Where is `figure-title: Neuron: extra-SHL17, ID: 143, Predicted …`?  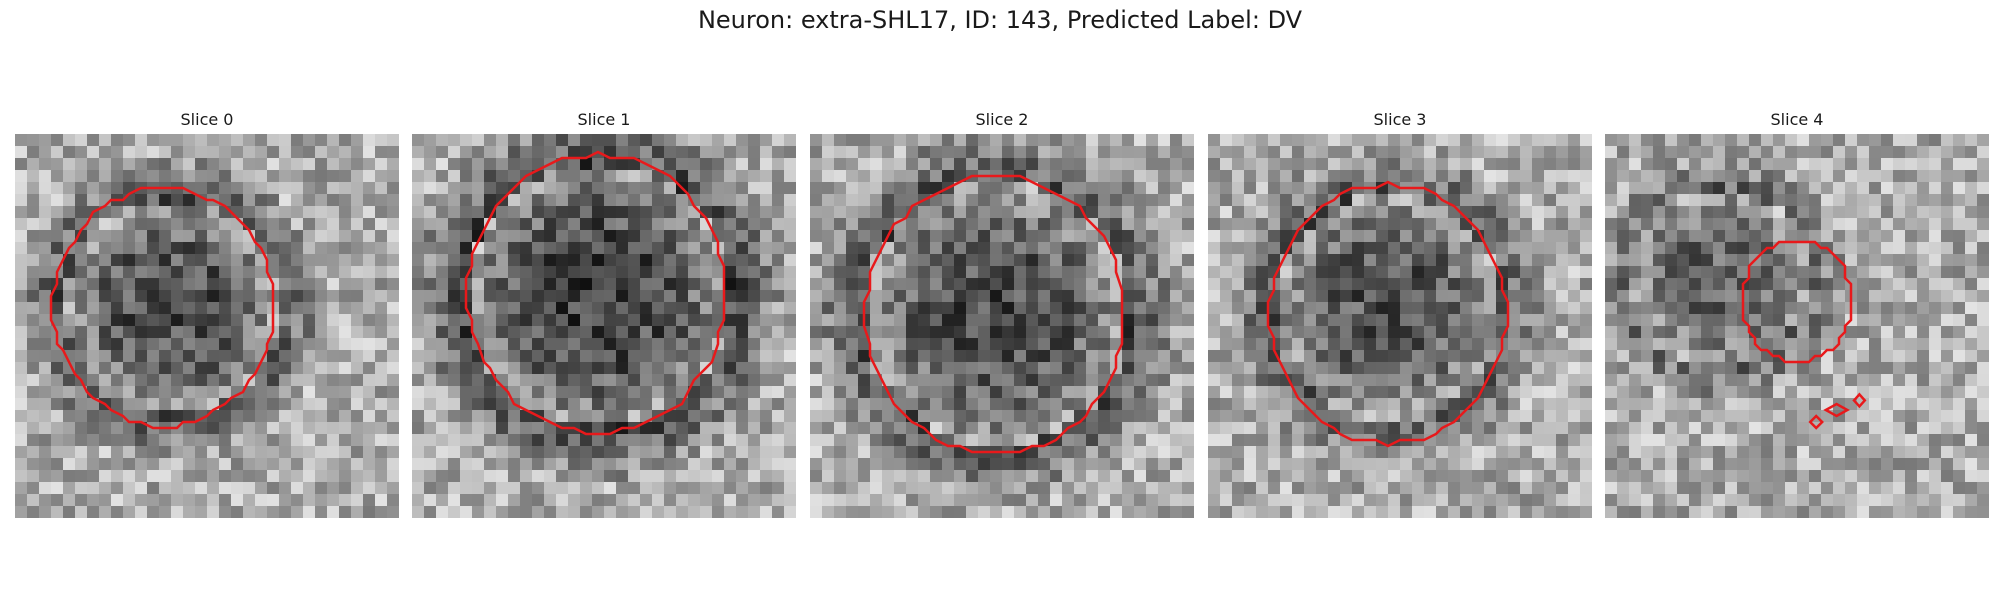
figure-title: Neuron: extra-SHL17, ID: 143, Predicted … is located at coordinates (1000, 20).